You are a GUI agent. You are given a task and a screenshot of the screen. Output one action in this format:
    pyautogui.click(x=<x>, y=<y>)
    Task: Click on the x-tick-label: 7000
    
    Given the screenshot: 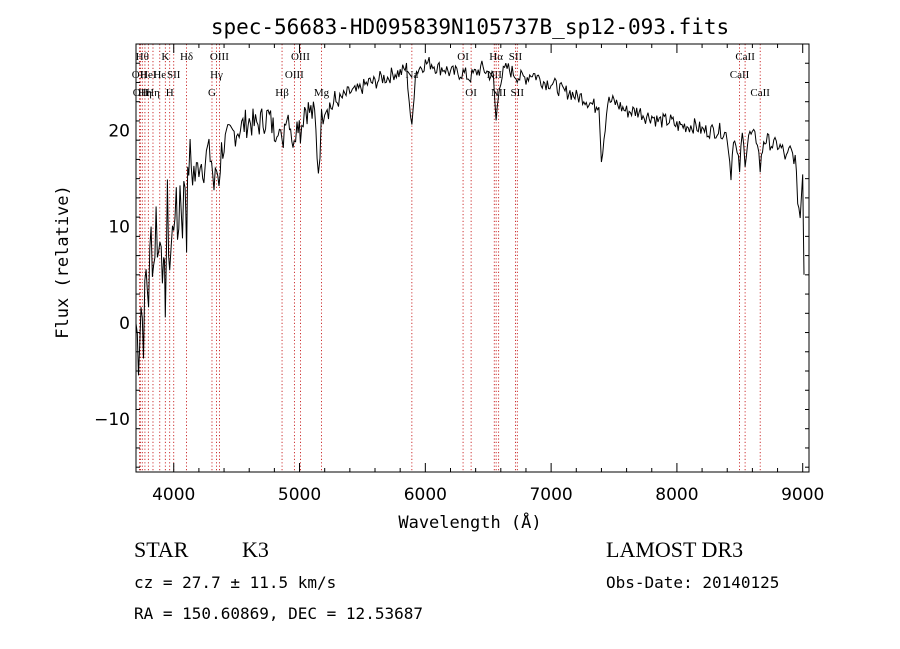 What is the action you would take?
    pyautogui.click(x=550, y=495)
    